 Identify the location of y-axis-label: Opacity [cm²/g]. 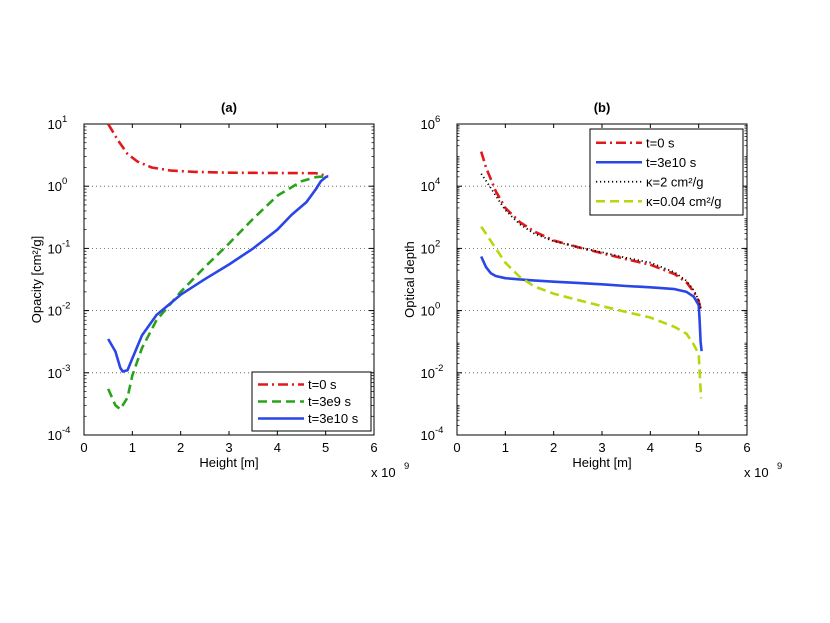
(36, 279).